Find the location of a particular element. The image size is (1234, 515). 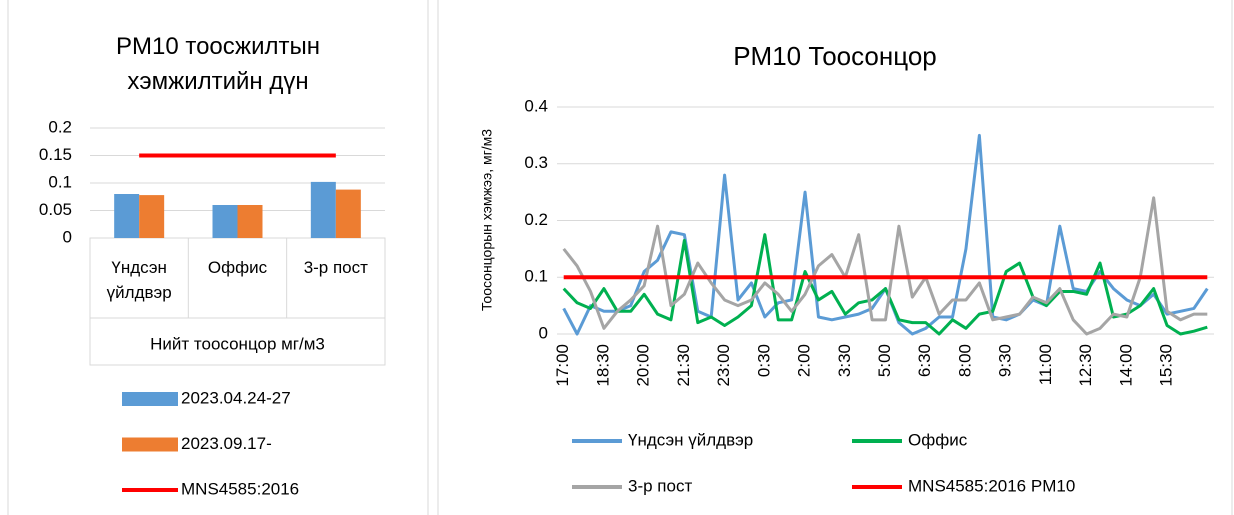

y-tick-label: 0.3 is located at coordinates (536, 162).